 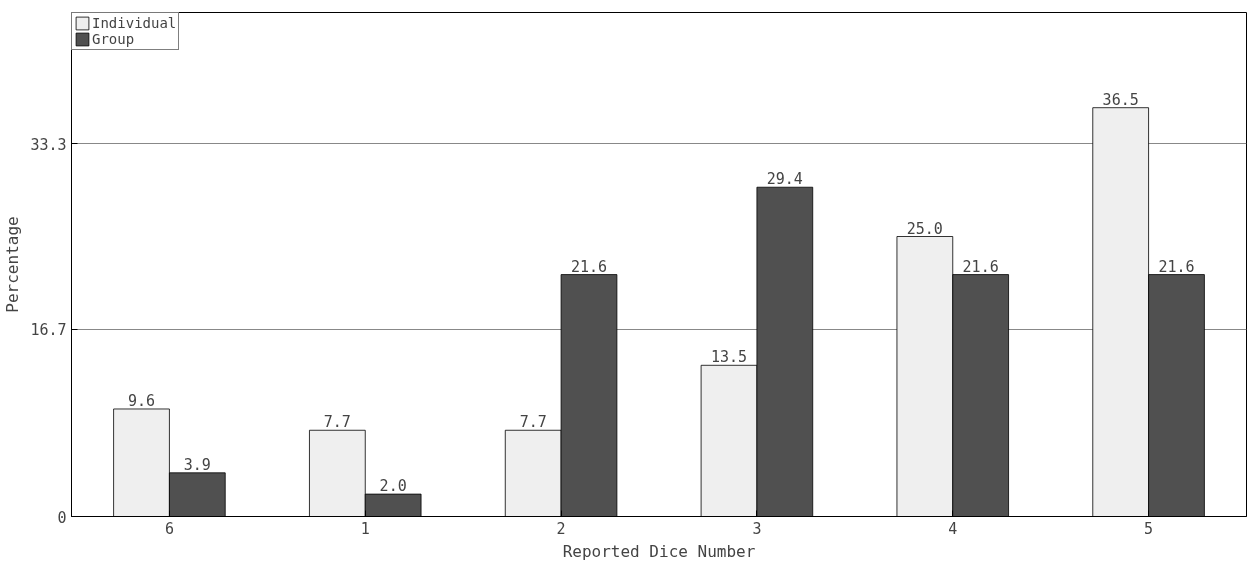 I want to click on data-label: 9.6, so click(x=141, y=400).